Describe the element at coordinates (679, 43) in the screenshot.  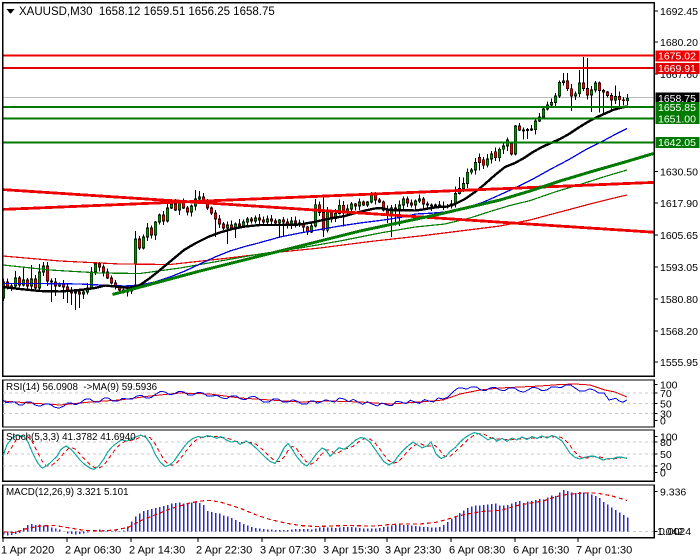
I see `svg-text: 1680.20` at that location.